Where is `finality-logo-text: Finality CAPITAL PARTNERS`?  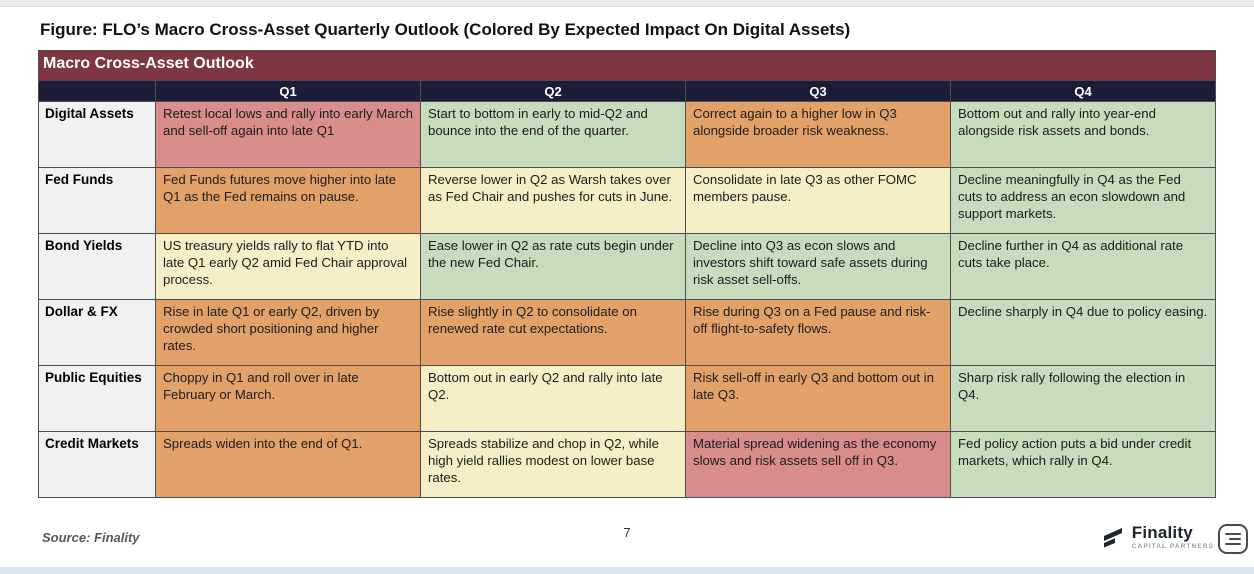
finality-logo-text: Finality CAPITAL PARTNERS is located at coordinates (1173, 537).